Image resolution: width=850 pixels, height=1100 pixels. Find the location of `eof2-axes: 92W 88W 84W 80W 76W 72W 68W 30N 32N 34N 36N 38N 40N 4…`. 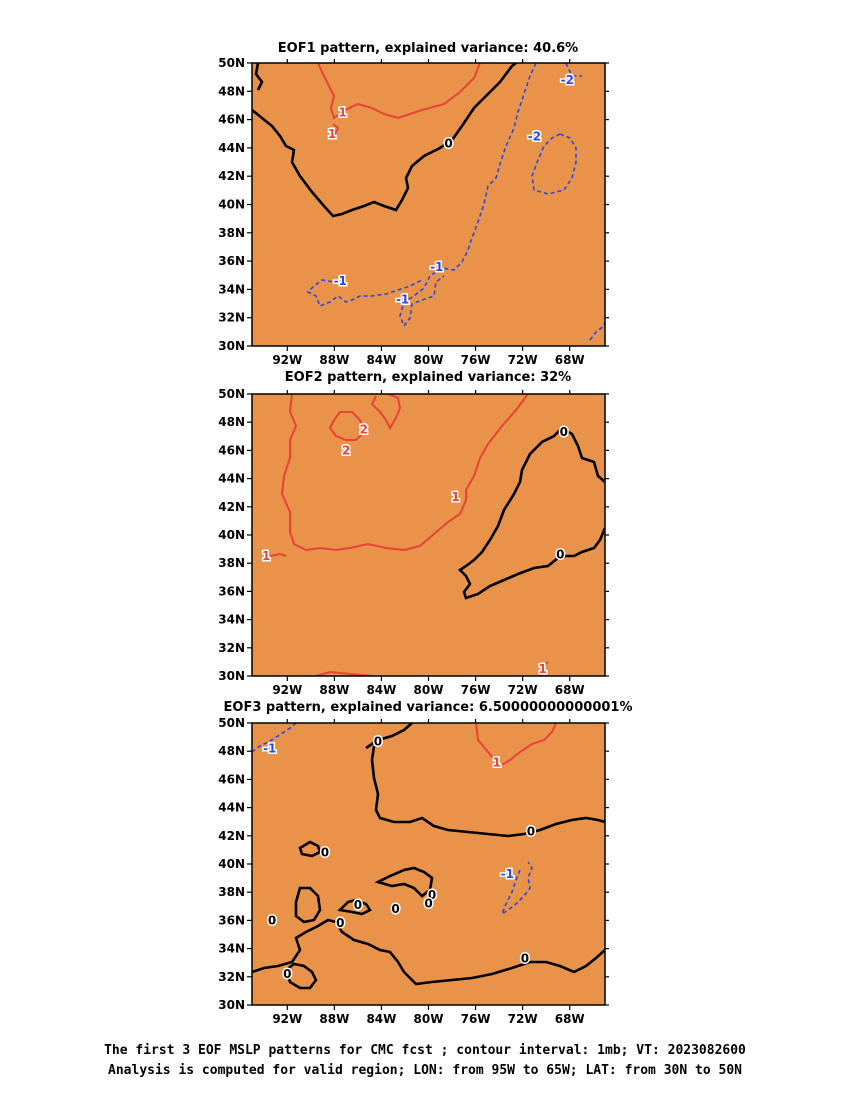

eof2-axes: 92W 88W 84W 80W 76W 72W 68W 30N 32N 34N 36N 38N 40N 4… is located at coordinates (413, 542).